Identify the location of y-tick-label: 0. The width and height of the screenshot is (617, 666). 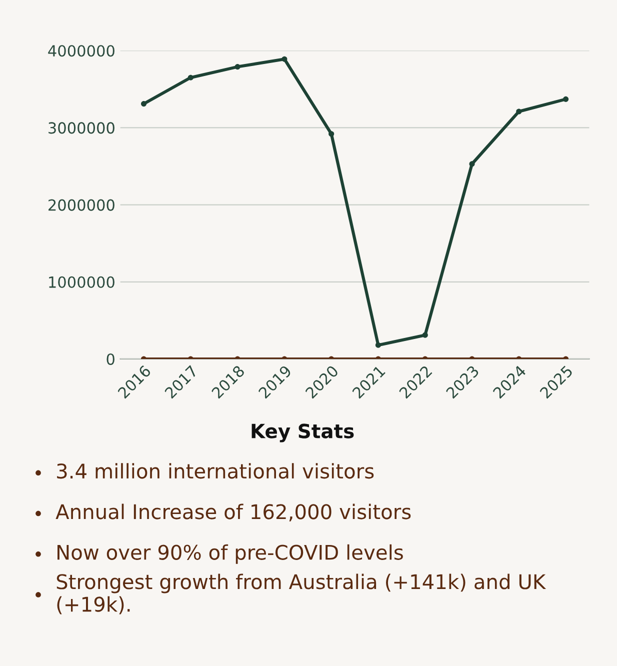
(110, 359).